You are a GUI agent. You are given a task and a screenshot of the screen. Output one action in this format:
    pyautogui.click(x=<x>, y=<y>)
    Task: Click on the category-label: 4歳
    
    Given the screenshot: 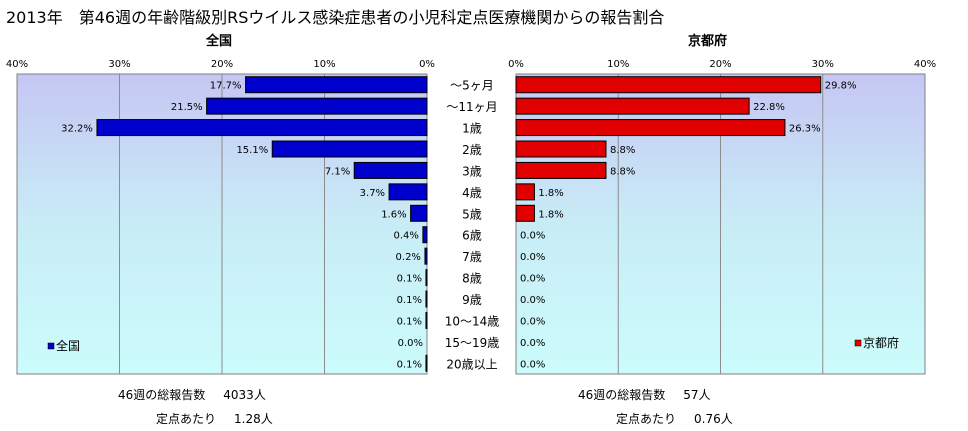 What is the action you would take?
    pyautogui.click(x=472, y=193)
    